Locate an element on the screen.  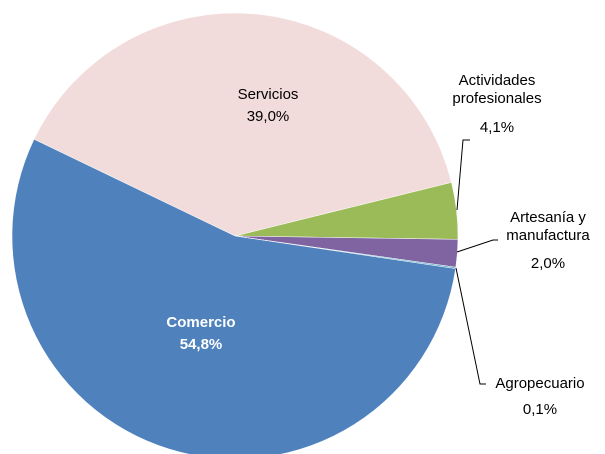
slice-name: Servicios is located at coordinates (268, 94).